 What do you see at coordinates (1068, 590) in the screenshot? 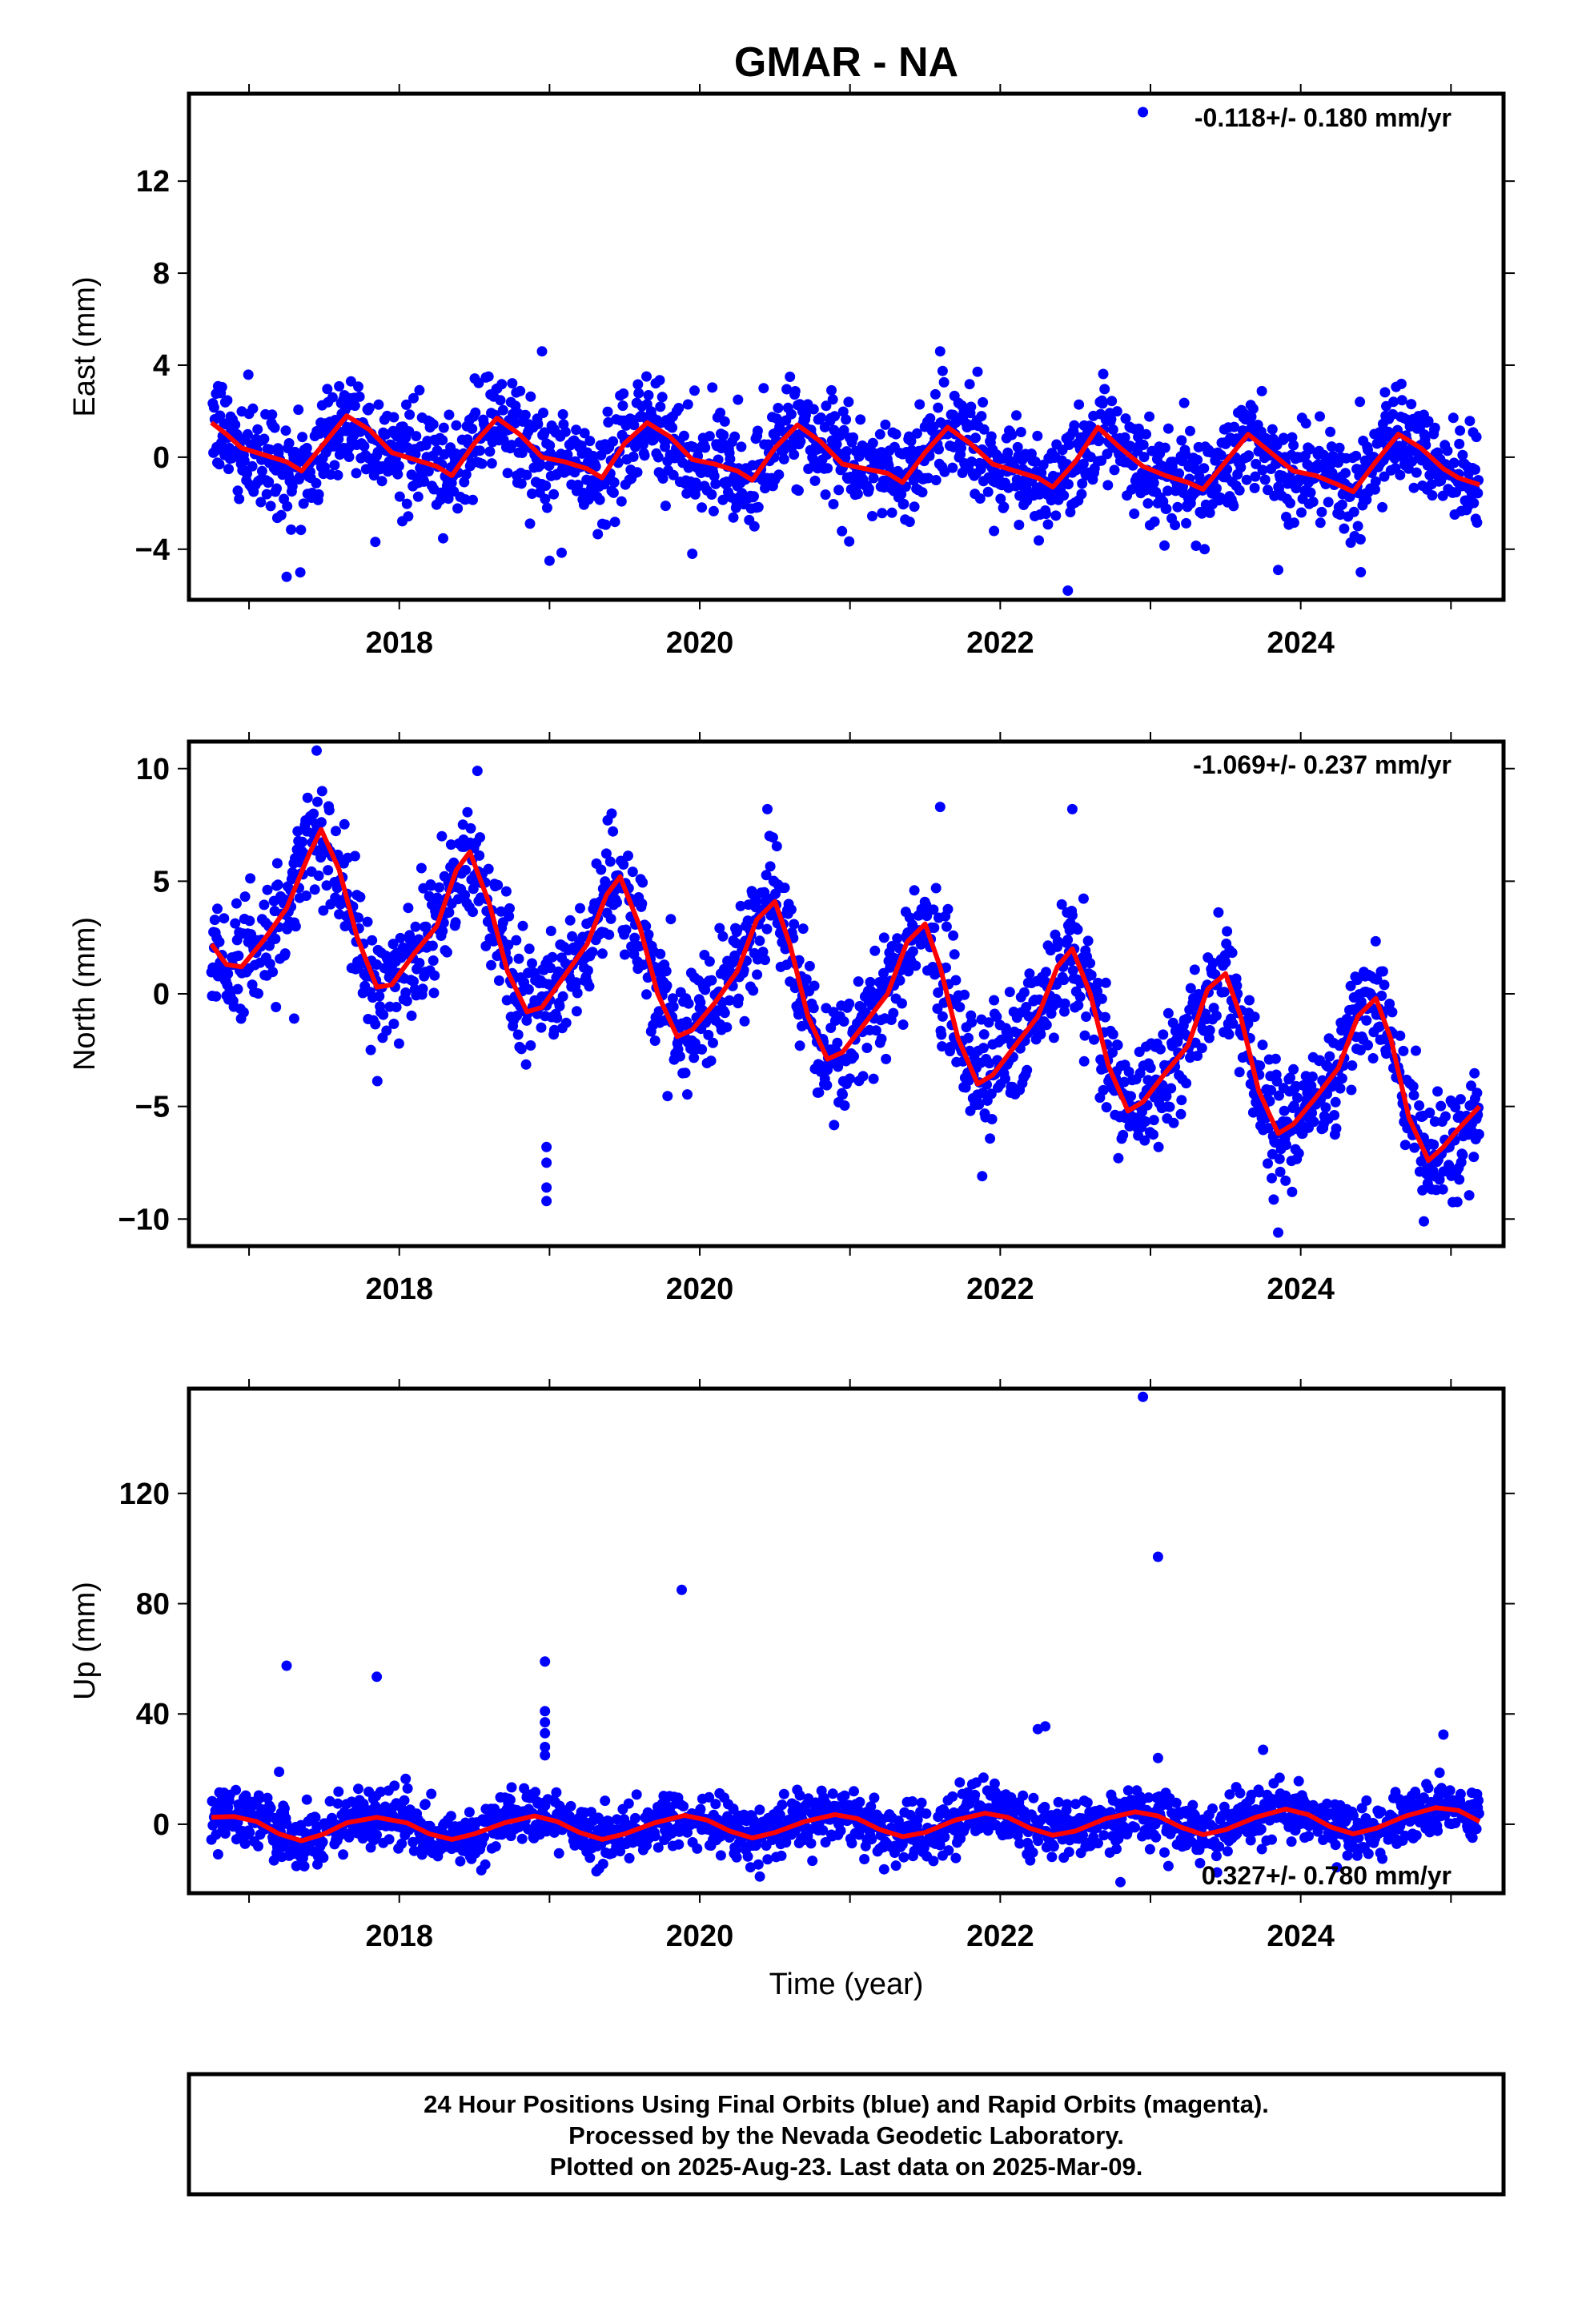
I see `east-outlier-point` at bounding box center [1068, 590].